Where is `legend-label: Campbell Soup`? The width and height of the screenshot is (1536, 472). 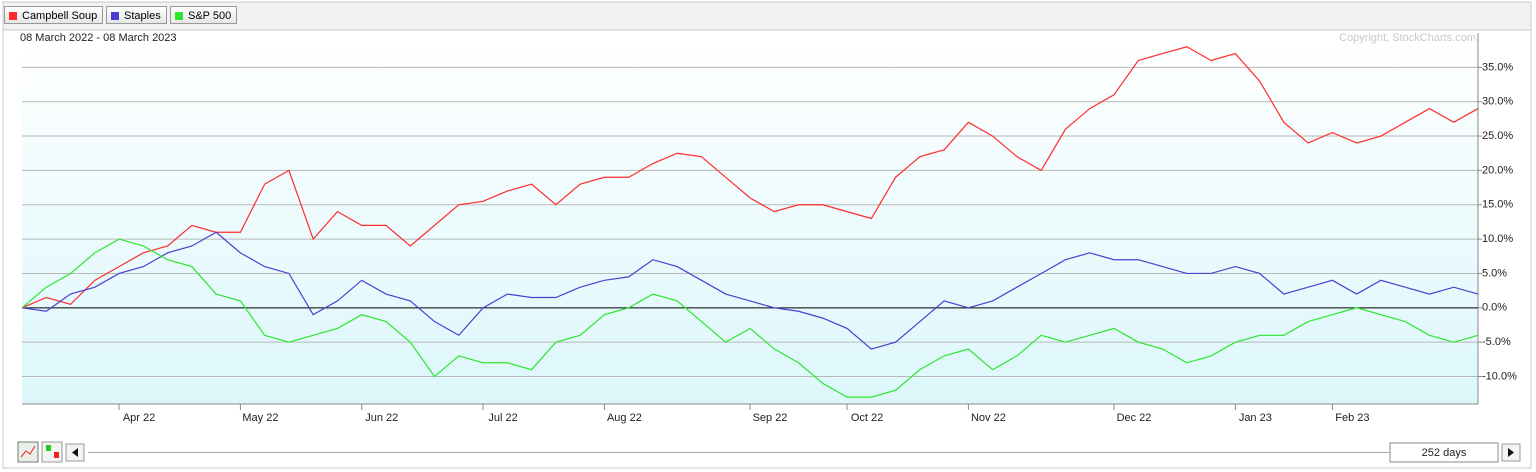
legend-label: Campbell Soup is located at coordinates (60, 16).